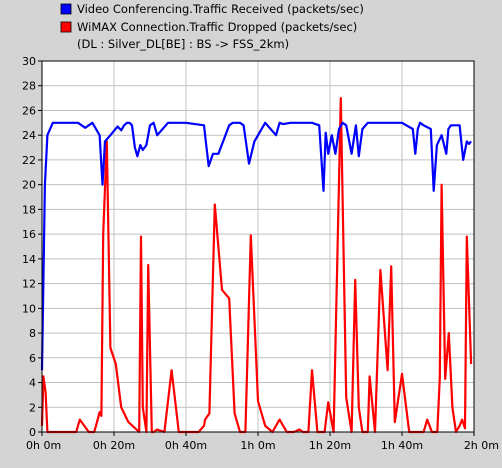 The height and width of the screenshot is (468, 502). Describe the element at coordinates (114, 445) in the screenshot. I see `x-tick-label: 0h 20m` at that location.